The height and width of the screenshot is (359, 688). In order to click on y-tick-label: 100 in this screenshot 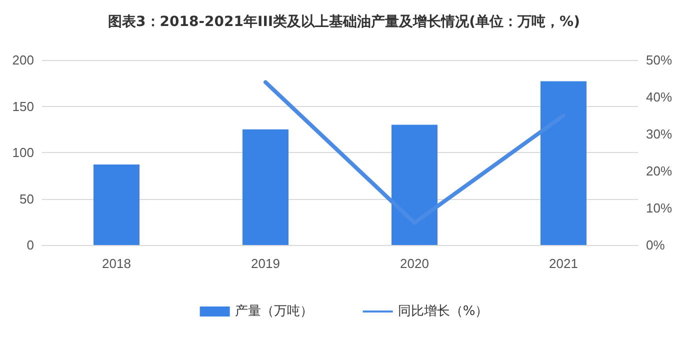, I will do `click(23, 152)`.